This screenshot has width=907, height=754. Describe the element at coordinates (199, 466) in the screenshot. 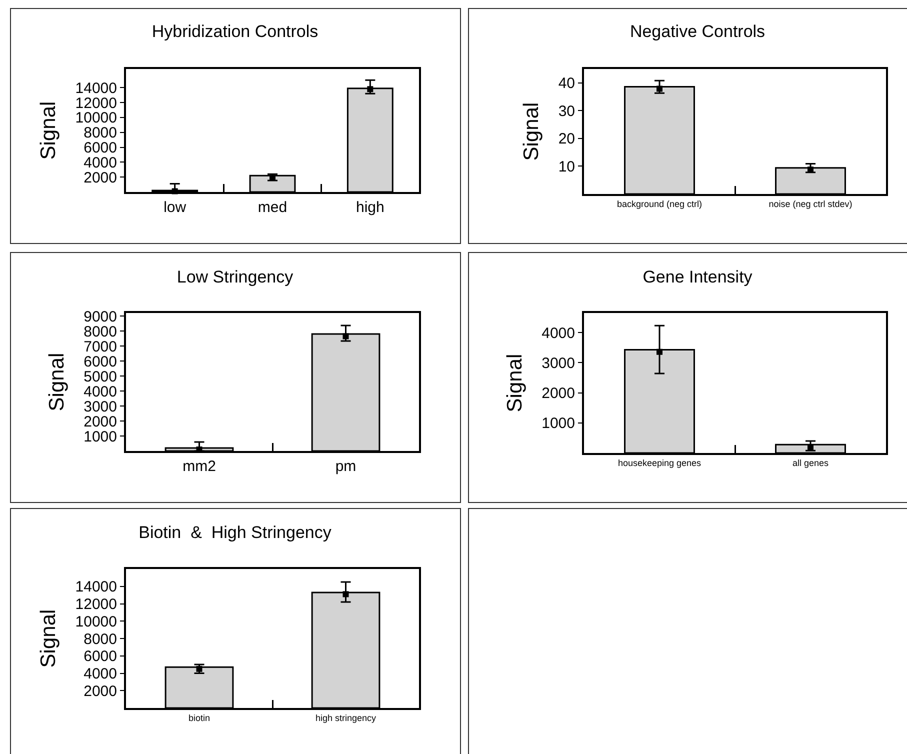

I see `x-tick-label: mm2` at that location.